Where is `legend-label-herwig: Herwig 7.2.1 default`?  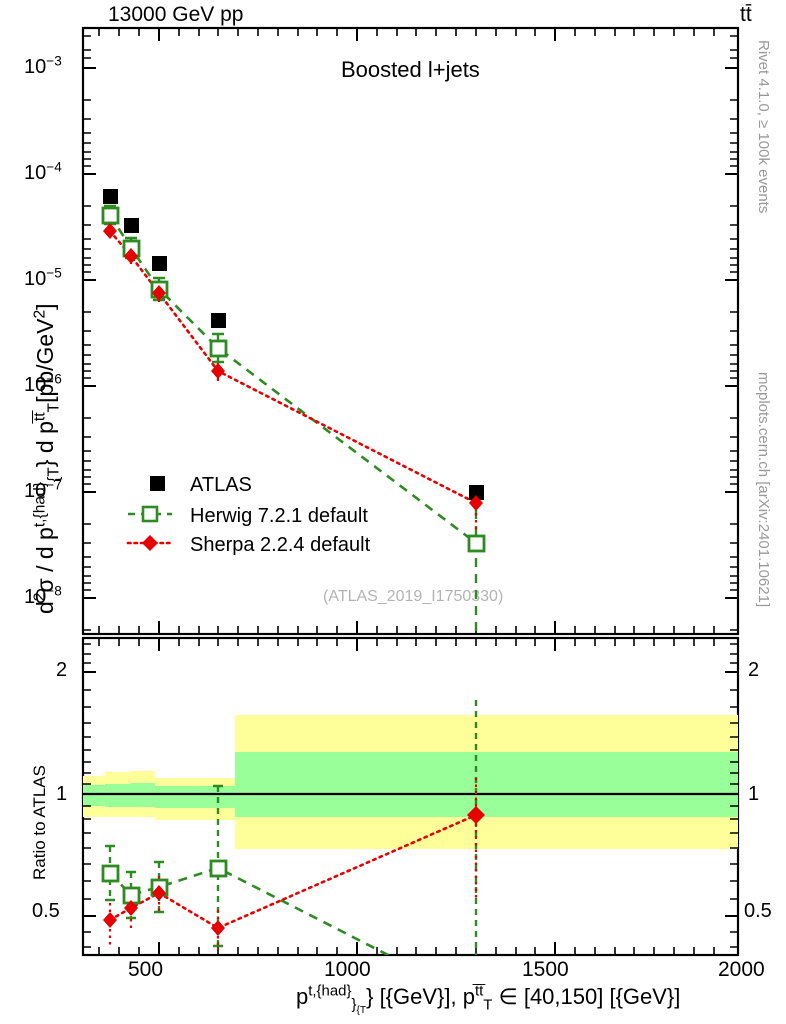 legend-label-herwig: Herwig 7.2.1 default is located at coordinates (279, 516).